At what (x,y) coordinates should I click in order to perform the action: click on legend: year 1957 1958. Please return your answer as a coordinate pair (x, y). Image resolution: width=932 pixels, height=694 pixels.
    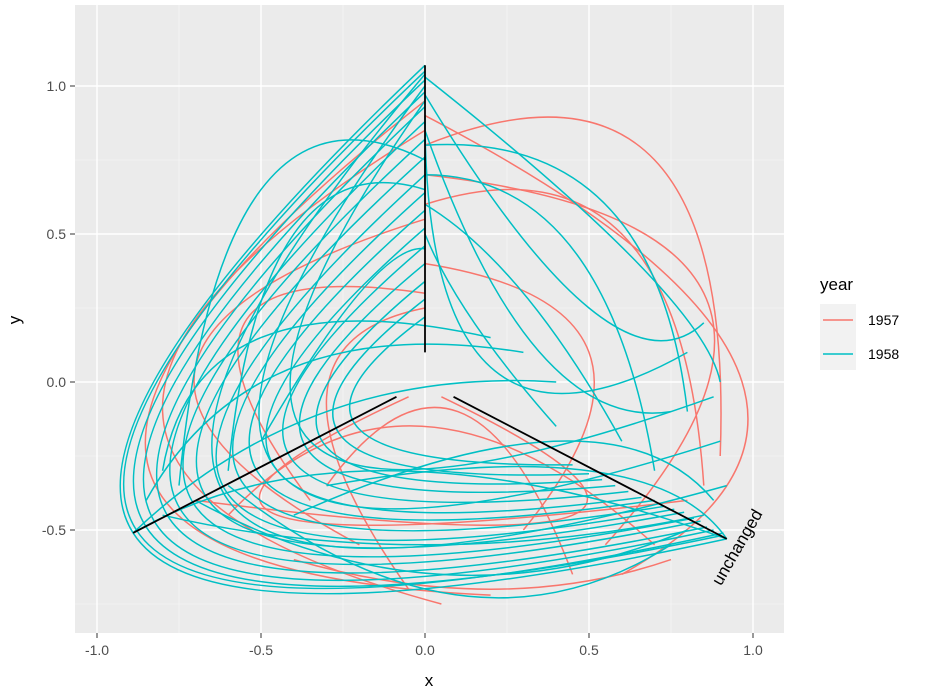
    Looking at the image, I should click on (859, 322).